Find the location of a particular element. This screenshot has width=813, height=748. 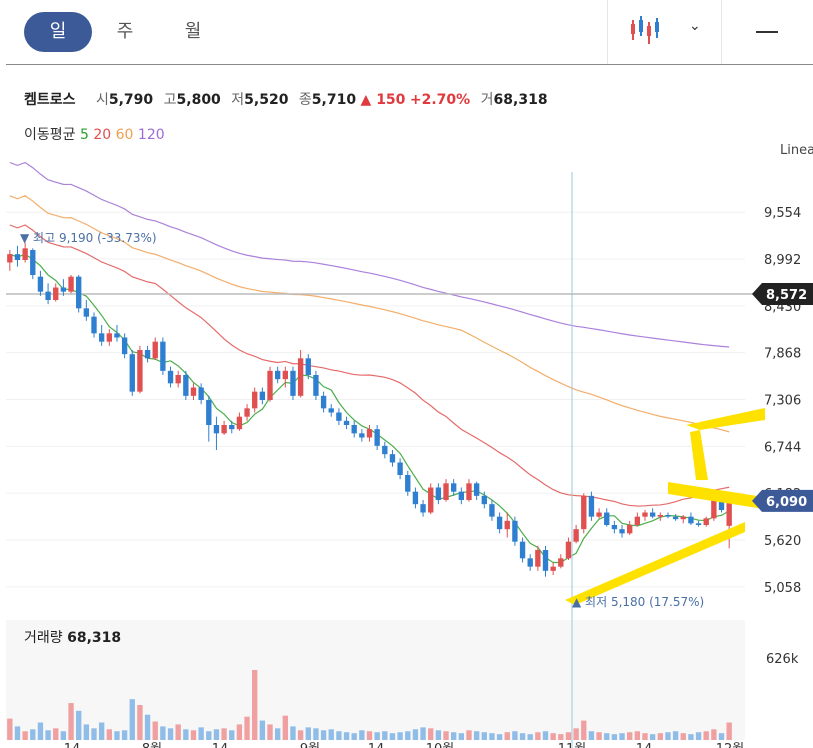

open-label: 시 is located at coordinates (102, 100).